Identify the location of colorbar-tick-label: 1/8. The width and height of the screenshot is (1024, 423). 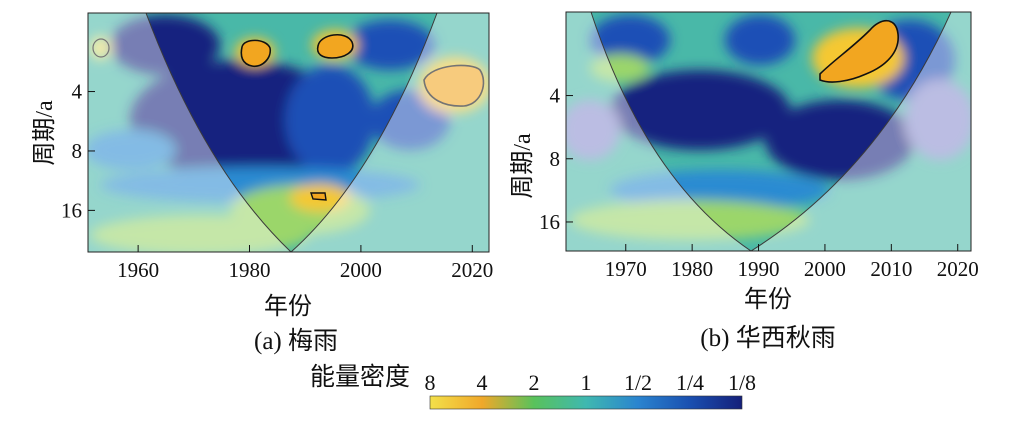
(742, 382).